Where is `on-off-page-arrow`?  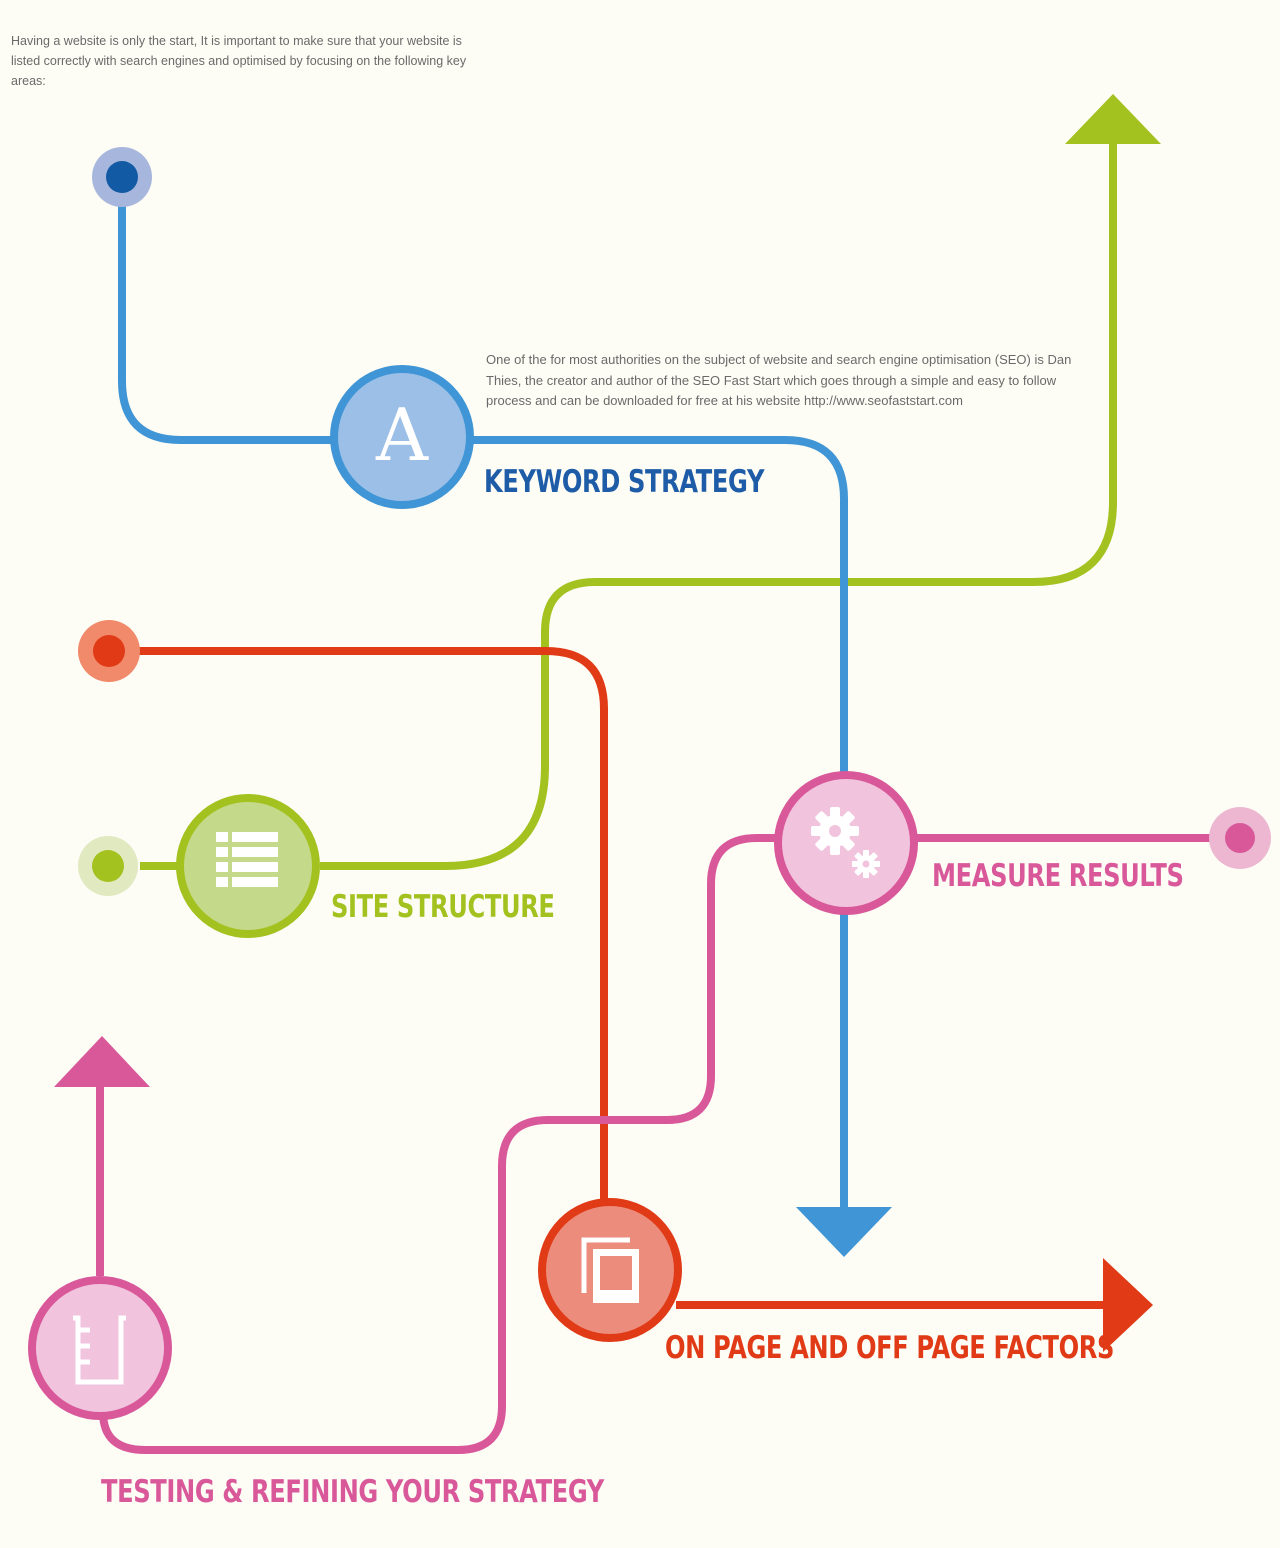 on-off-page-arrow is located at coordinates (1128, 1305).